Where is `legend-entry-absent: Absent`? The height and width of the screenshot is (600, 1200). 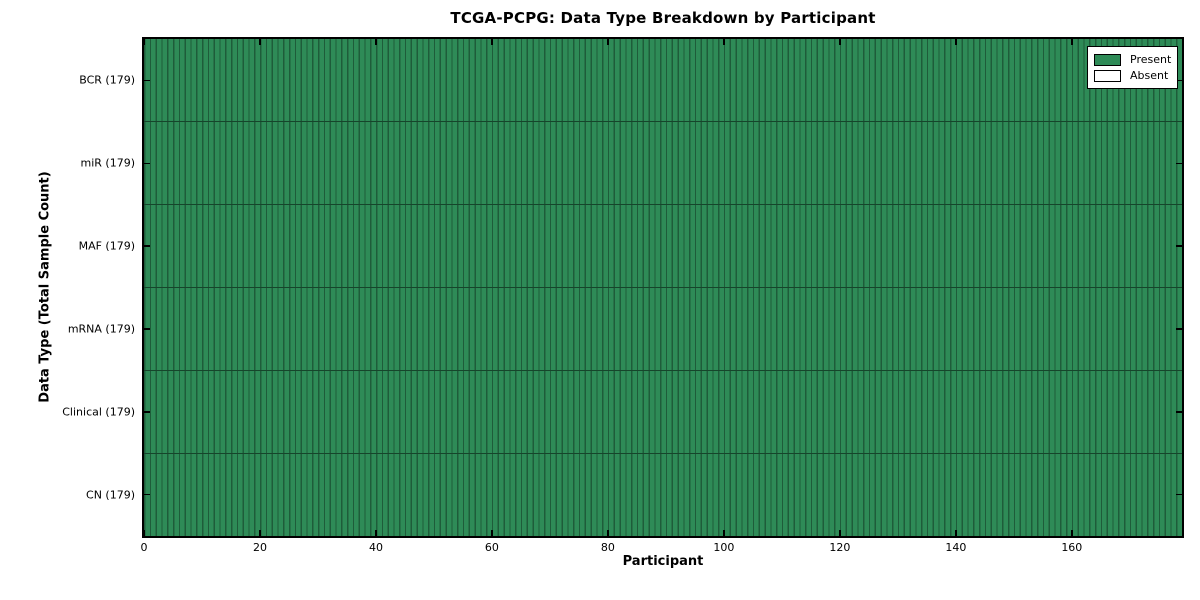
legend-entry-absent: Absent is located at coordinates (1132, 75).